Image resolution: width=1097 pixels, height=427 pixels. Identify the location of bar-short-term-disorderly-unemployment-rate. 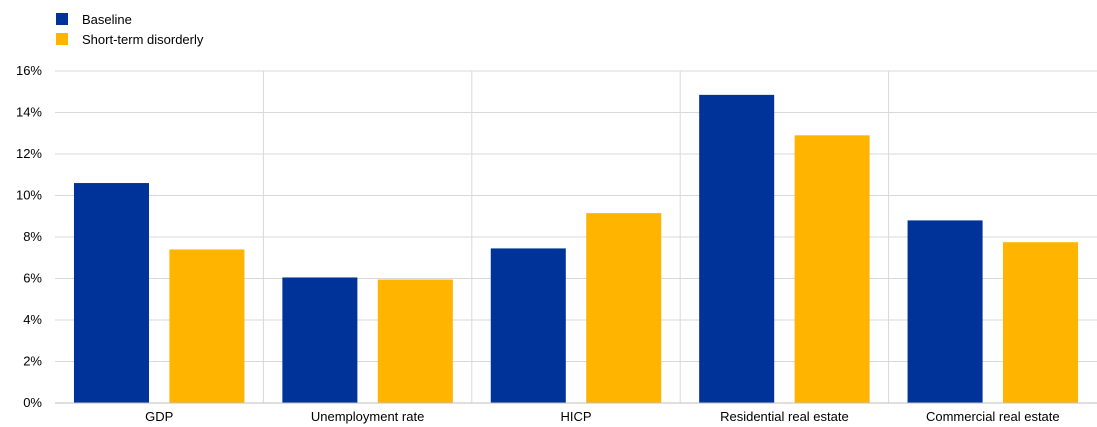
(415, 341).